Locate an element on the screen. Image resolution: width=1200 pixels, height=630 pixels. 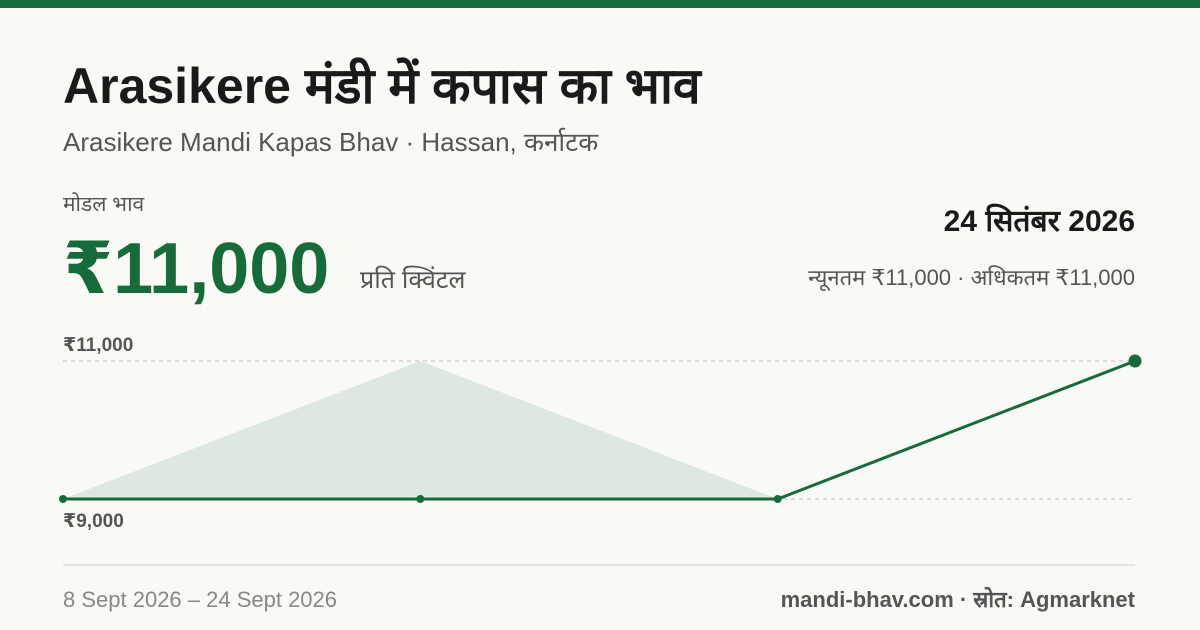
y-tick-label: ₹9,000 is located at coordinates (93, 521).